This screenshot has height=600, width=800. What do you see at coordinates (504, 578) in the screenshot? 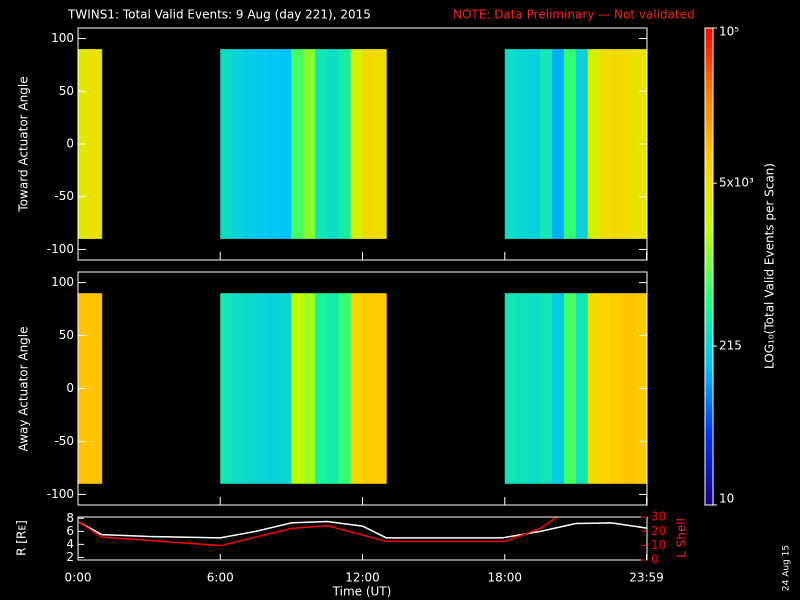
I see `x-tick-label: 18:00` at bounding box center [504, 578].